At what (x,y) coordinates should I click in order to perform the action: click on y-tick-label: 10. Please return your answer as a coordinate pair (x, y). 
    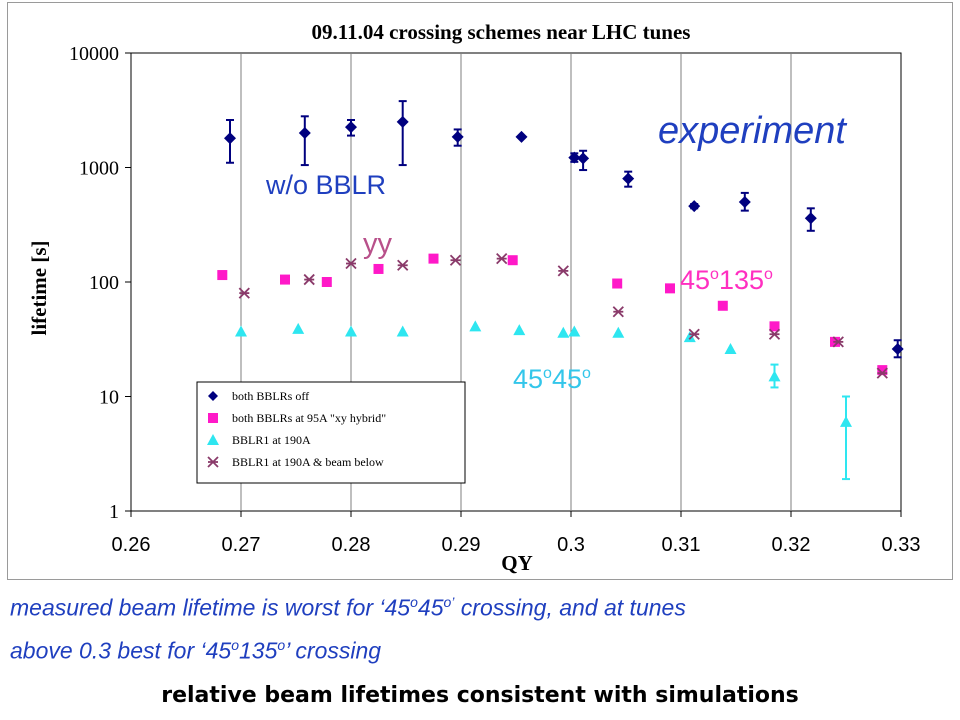
    Looking at the image, I should click on (109, 398).